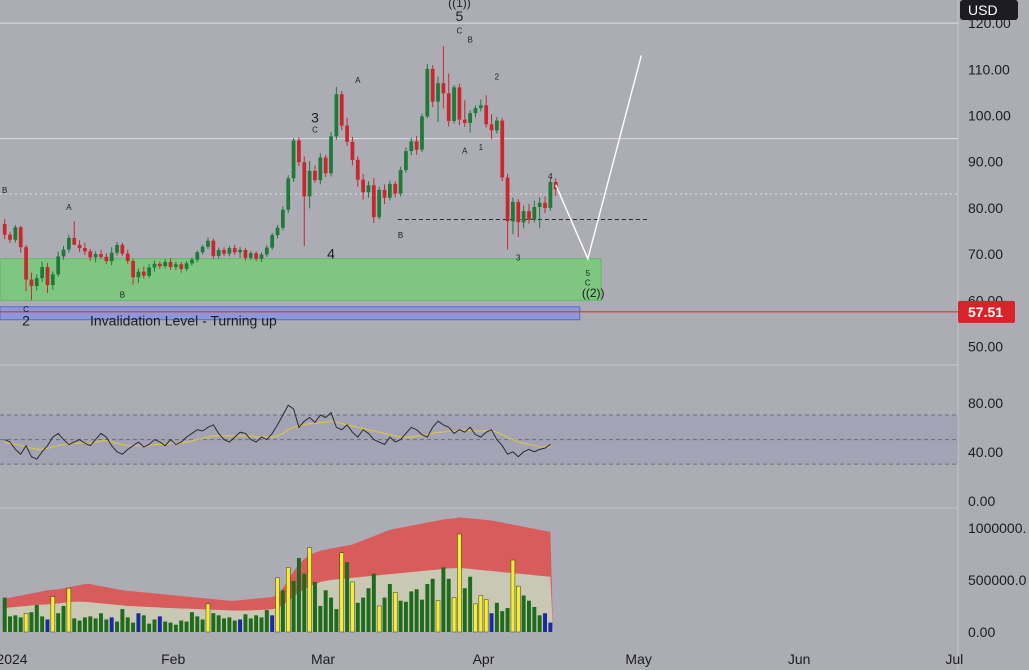 This screenshot has height=670, width=1029. What do you see at coordinates (986, 311) in the screenshot?
I see `current-price-badge` at bounding box center [986, 311].